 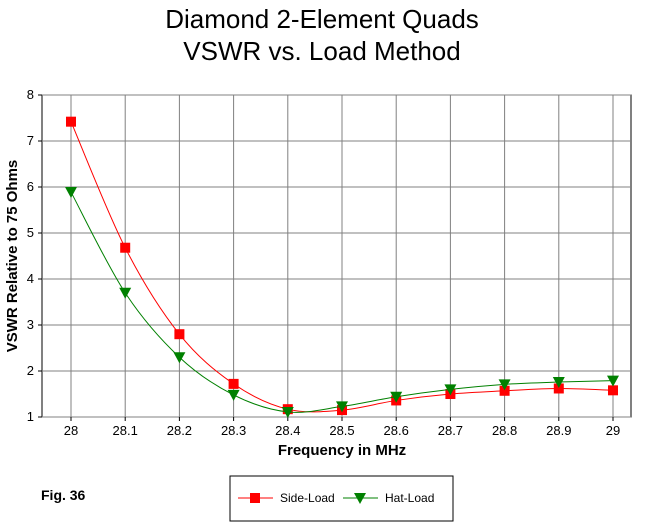 I want to click on legend: Side-Load Hat-Load, so click(x=341, y=498).